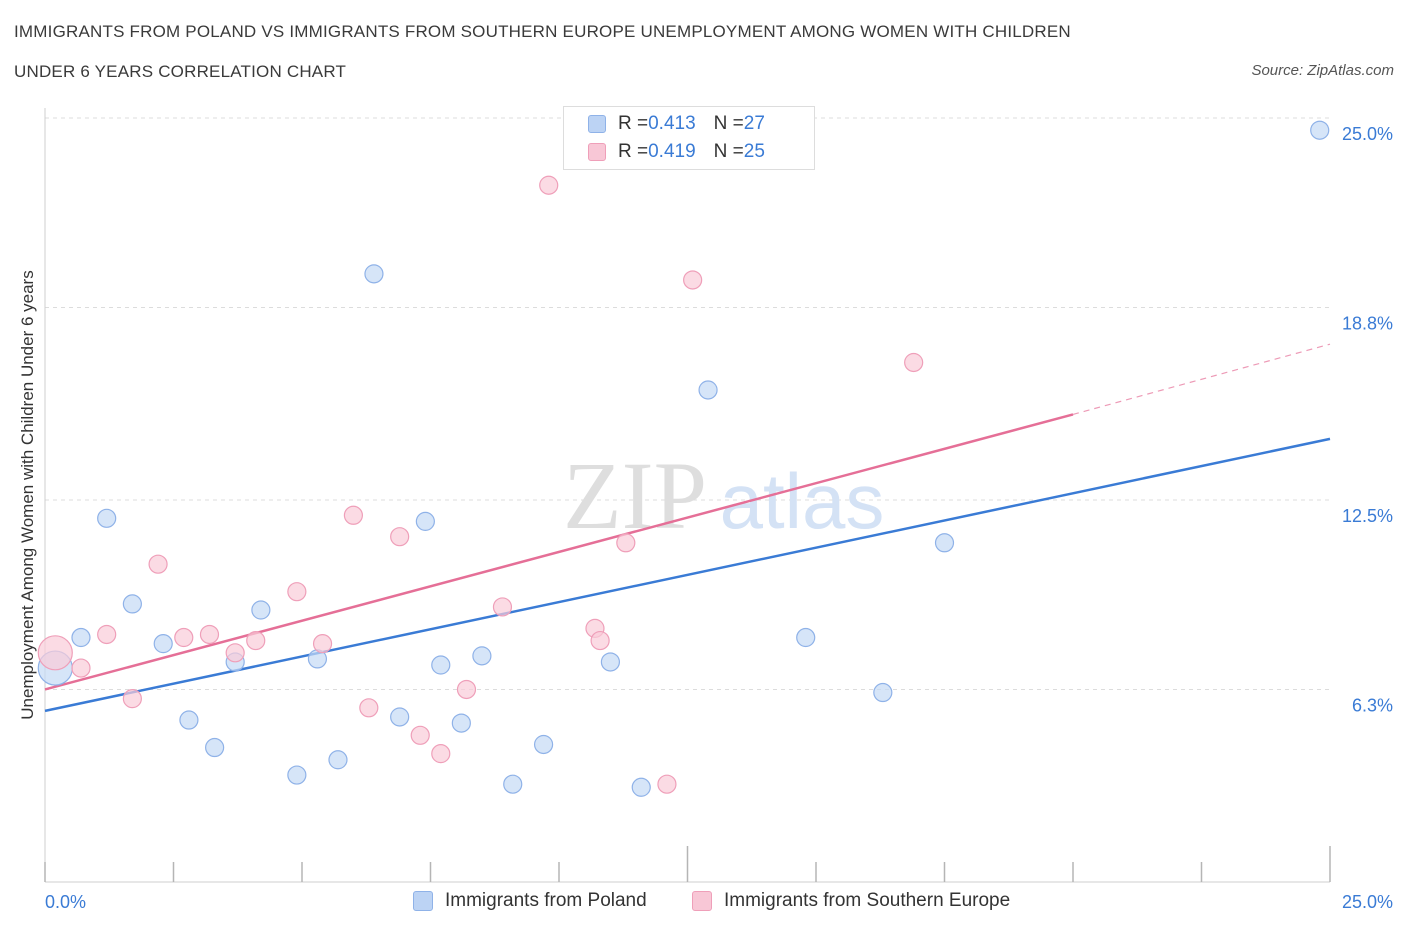  Describe the element at coordinates (689, 138) in the screenshot. I see `correlation-legend: R = 0.413 N = 27 R = 0.419 N = 25` at that location.